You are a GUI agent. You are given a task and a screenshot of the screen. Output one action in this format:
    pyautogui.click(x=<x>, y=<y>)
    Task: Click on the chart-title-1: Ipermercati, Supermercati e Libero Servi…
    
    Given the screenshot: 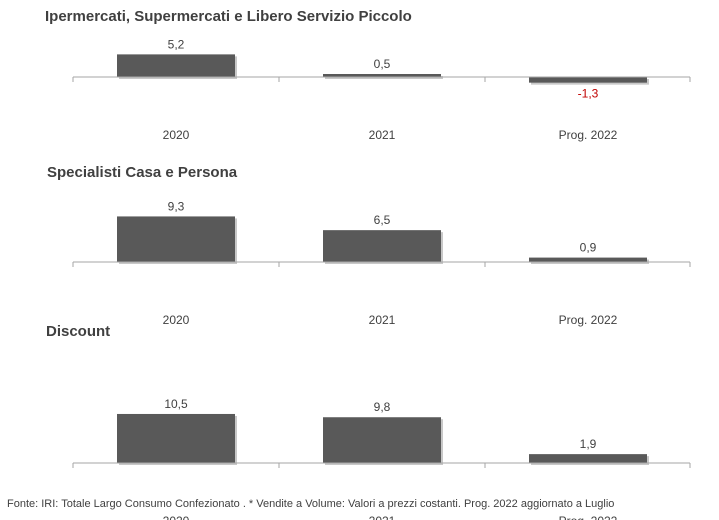 What is the action you would take?
    pyautogui.click(x=228, y=16)
    